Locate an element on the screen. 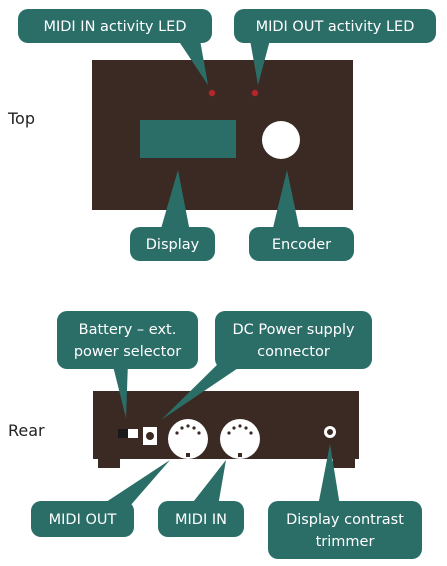  callout-midi-in: MIDI IN is located at coordinates (201, 498).